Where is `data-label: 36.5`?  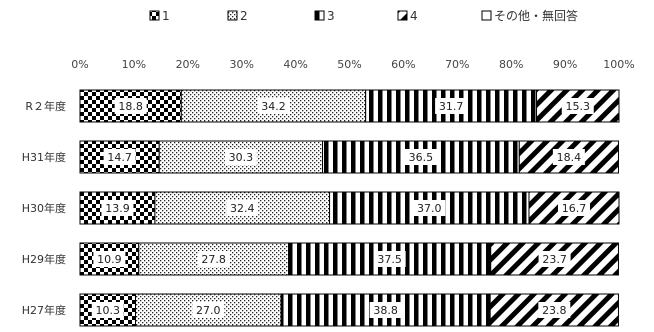 data-label: 36.5 is located at coordinates (421, 157).